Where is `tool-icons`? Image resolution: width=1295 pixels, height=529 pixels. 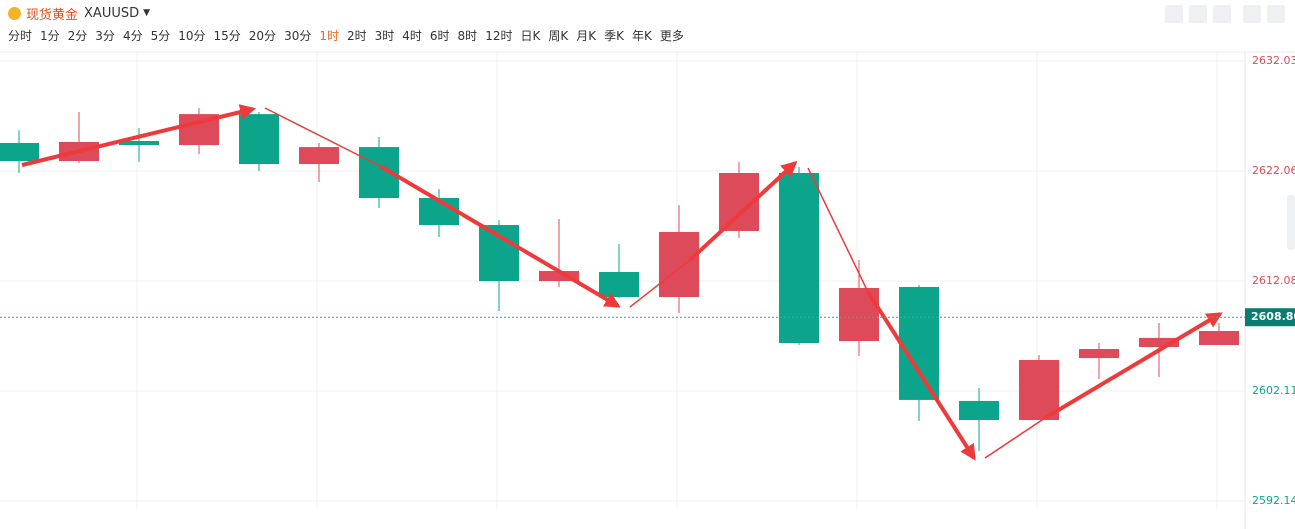
tool-icons is located at coordinates (1225, 14).